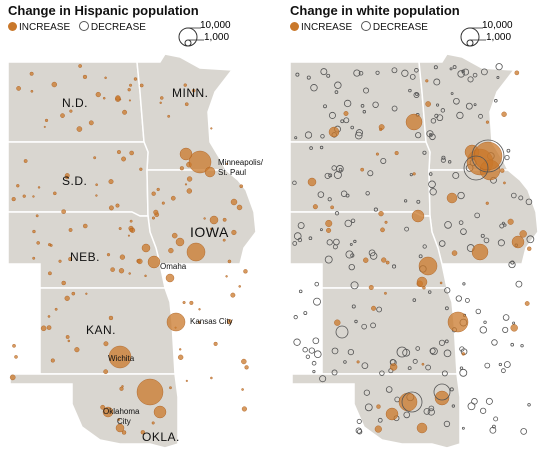 This screenshot has width=550, height=464. I want to click on decrease-swatch, so click(83, 26).